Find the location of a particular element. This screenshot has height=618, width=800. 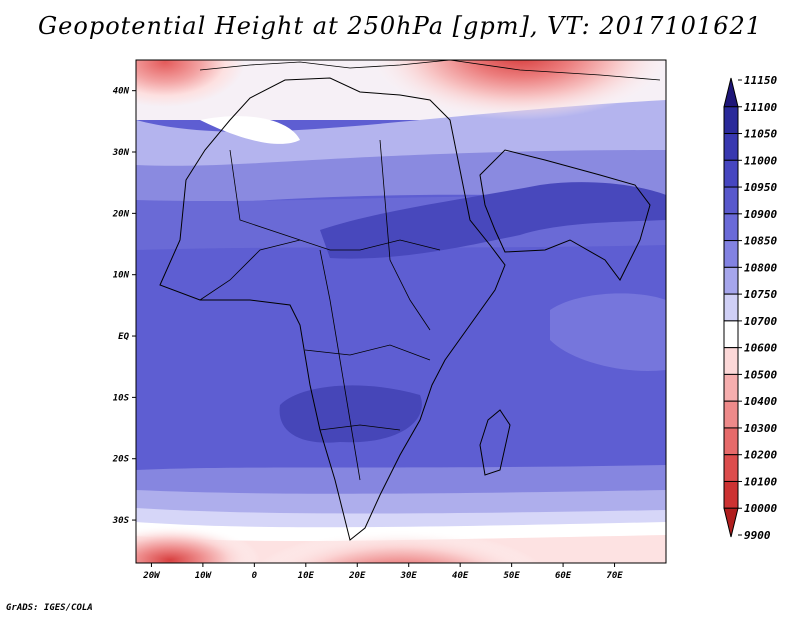

colorbar-label-0: 11150 is located at coordinates (760, 80).